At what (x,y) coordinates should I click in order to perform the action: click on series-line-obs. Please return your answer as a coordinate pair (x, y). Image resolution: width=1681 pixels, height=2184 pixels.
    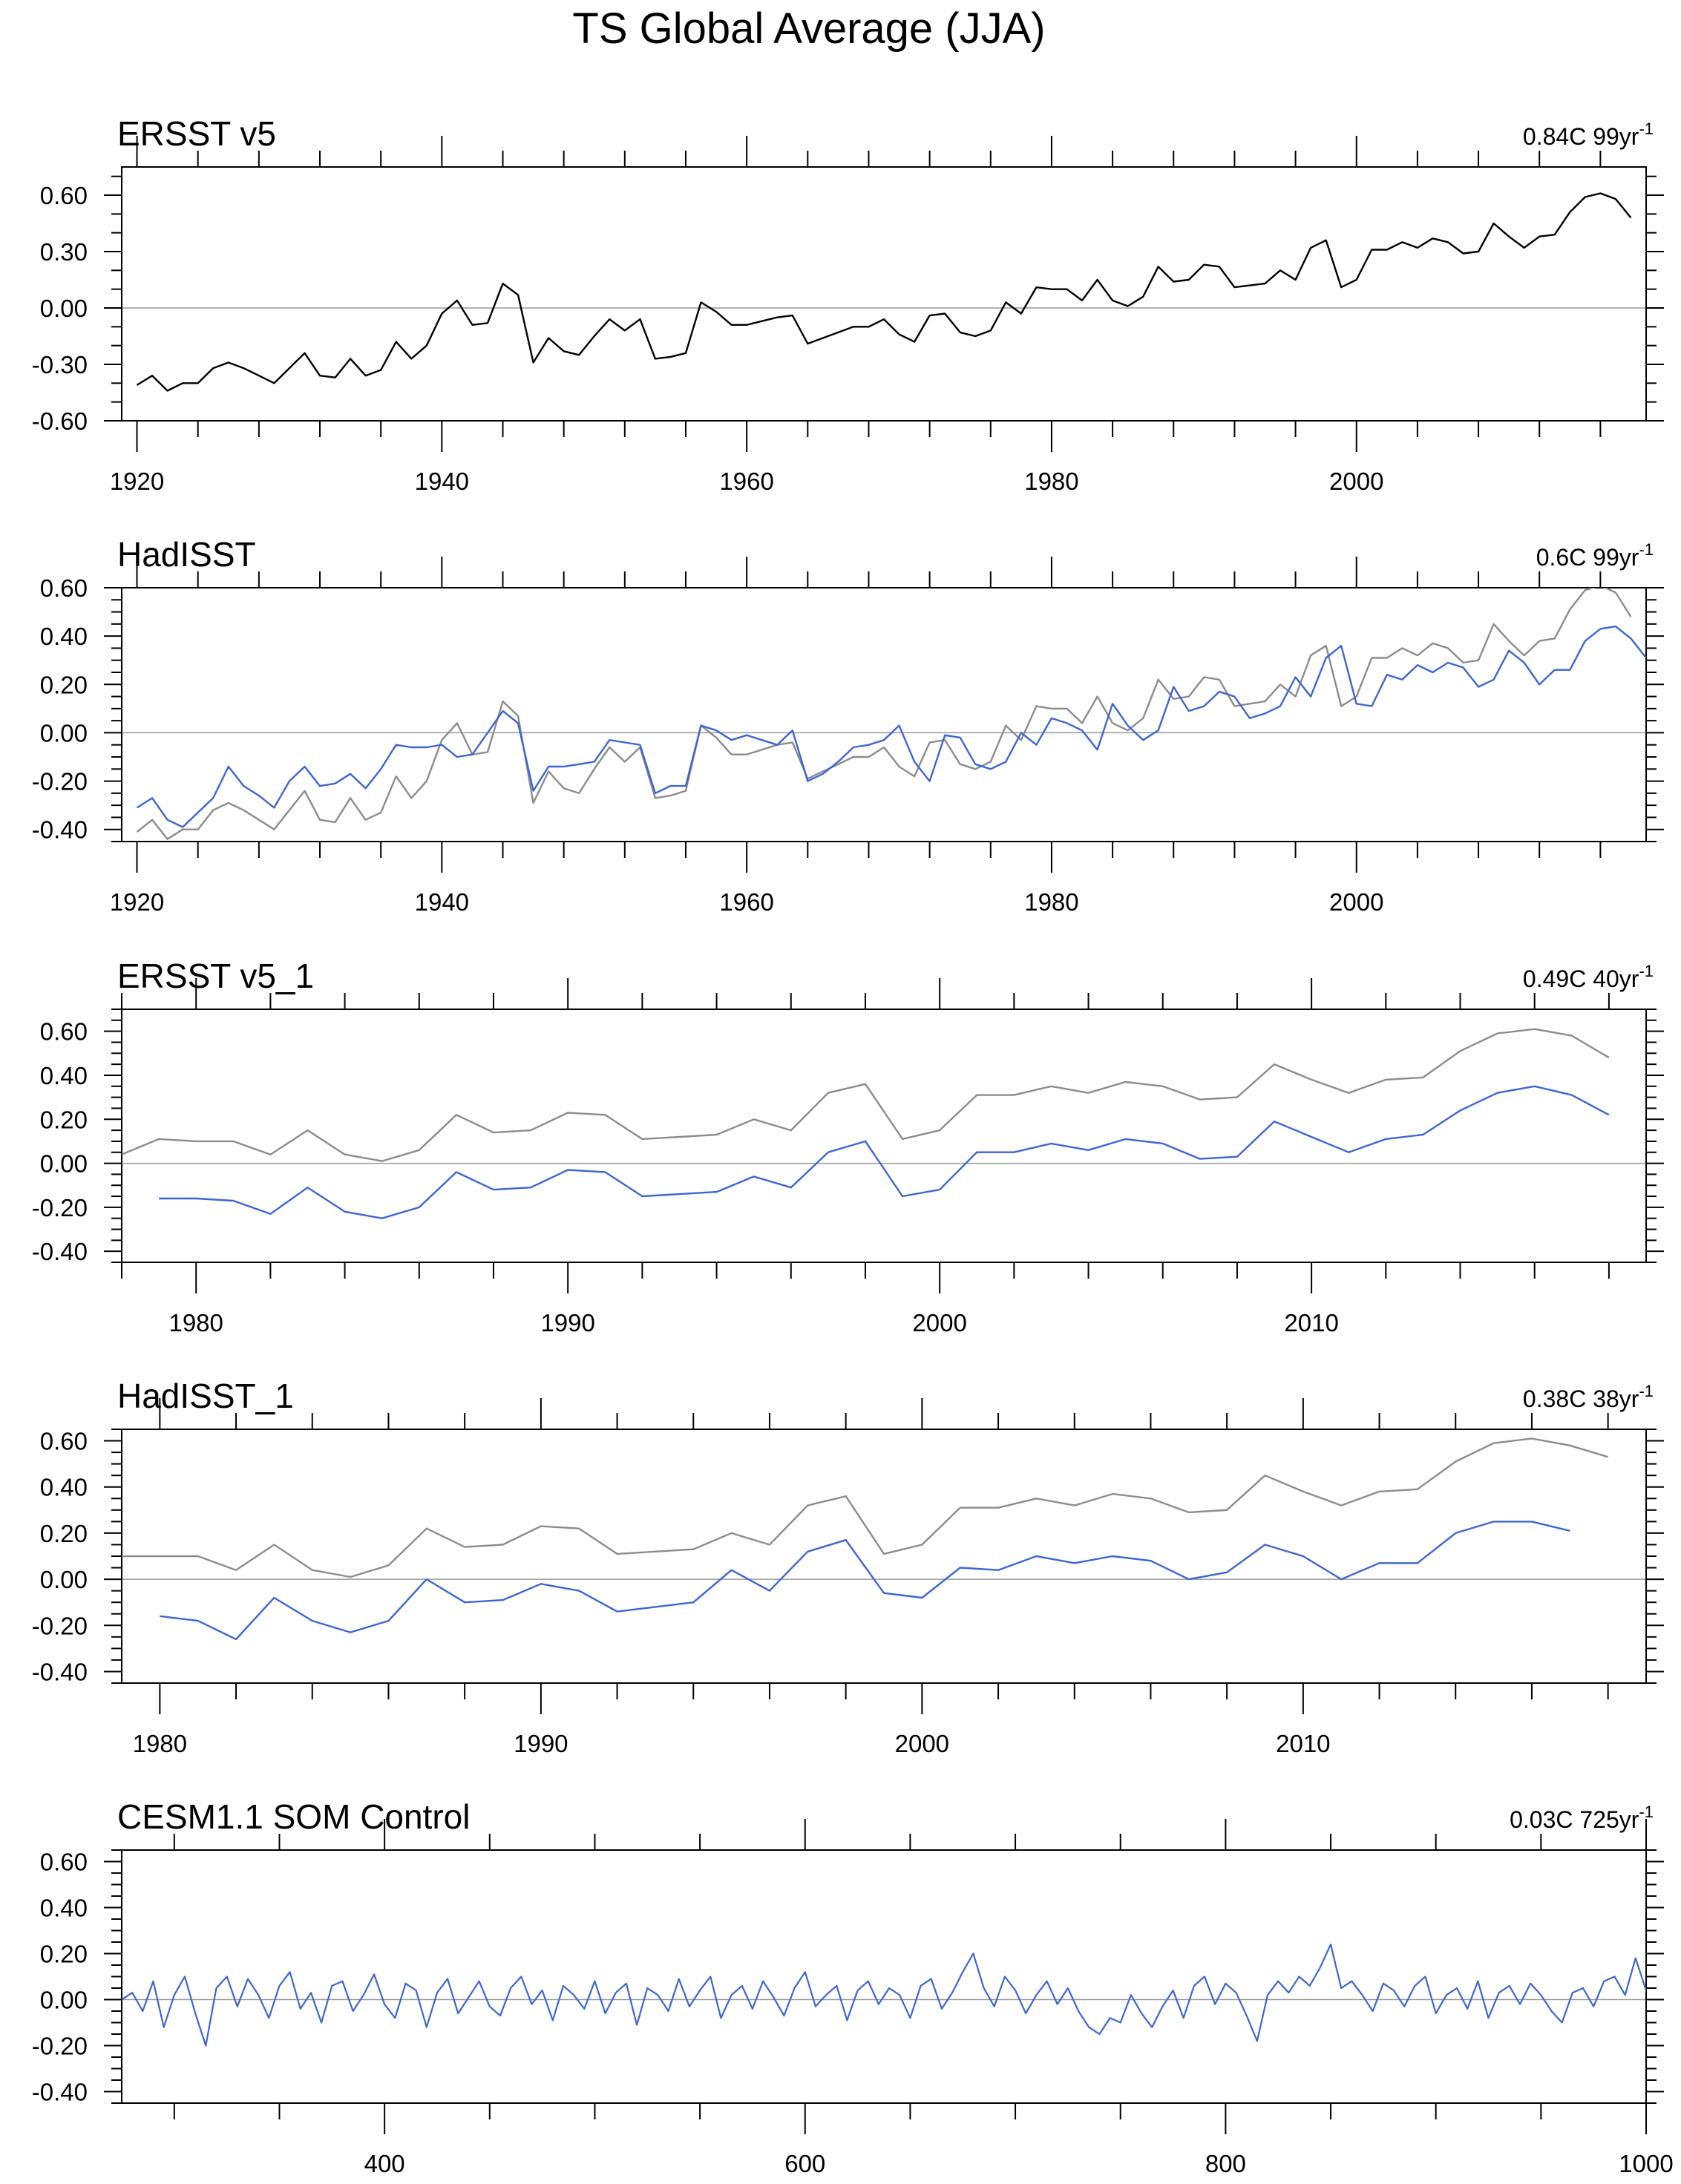
    Looking at the image, I should click on (884, 292).